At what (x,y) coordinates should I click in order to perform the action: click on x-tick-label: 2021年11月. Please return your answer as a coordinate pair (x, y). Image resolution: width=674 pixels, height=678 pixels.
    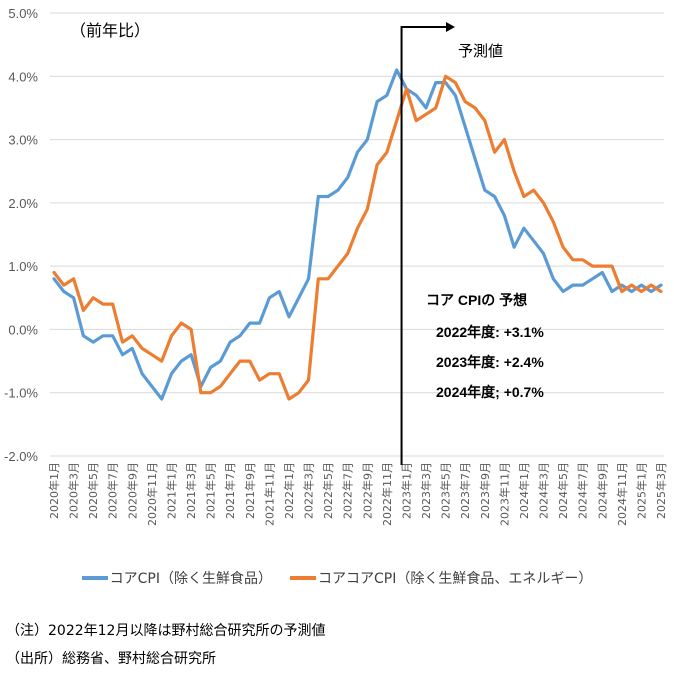
    Looking at the image, I should click on (269, 494).